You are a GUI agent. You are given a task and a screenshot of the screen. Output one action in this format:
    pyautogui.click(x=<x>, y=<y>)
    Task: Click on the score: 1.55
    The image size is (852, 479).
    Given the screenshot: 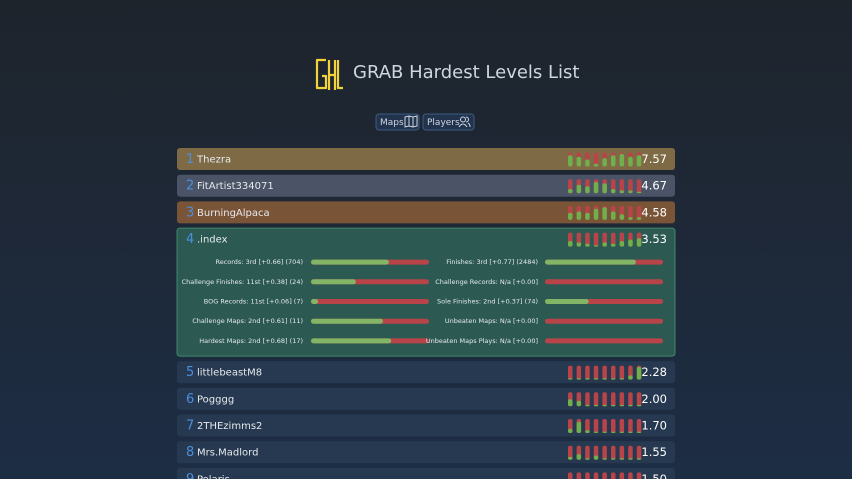 What is the action you would take?
    pyautogui.click(x=654, y=452)
    